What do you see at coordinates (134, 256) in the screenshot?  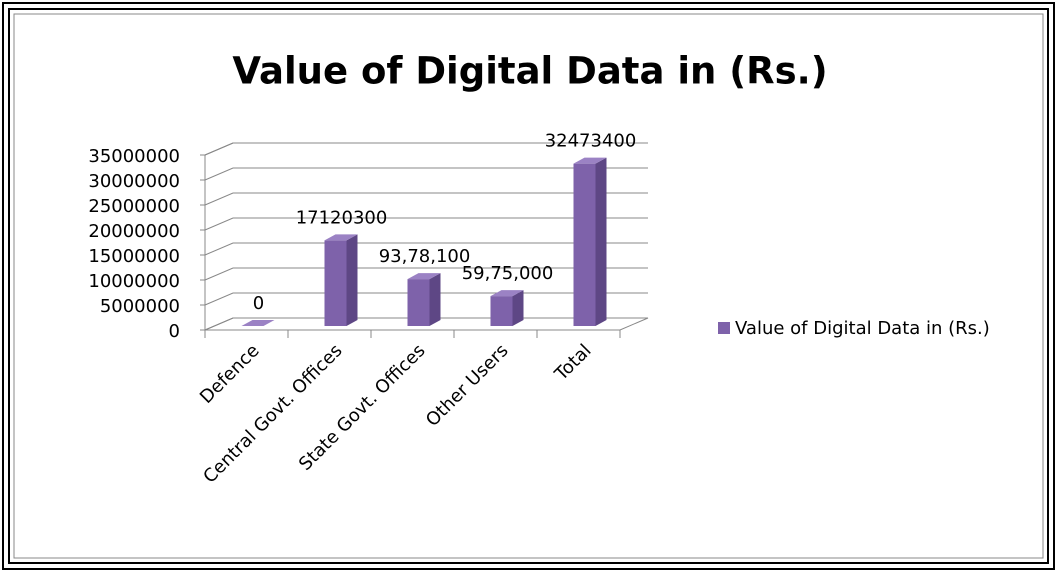 I see `y-tick-label: 15000000` at bounding box center [134, 256].